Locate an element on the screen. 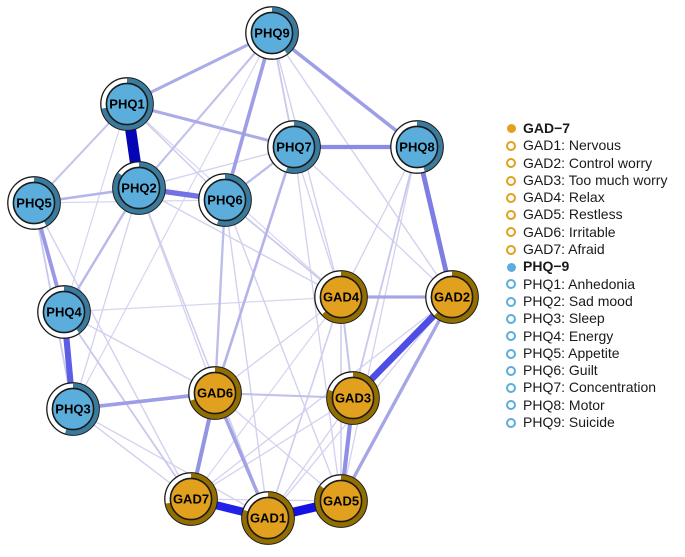 The image size is (685, 557). node-PHQ9: PHQ9 is located at coordinates (272, 33).